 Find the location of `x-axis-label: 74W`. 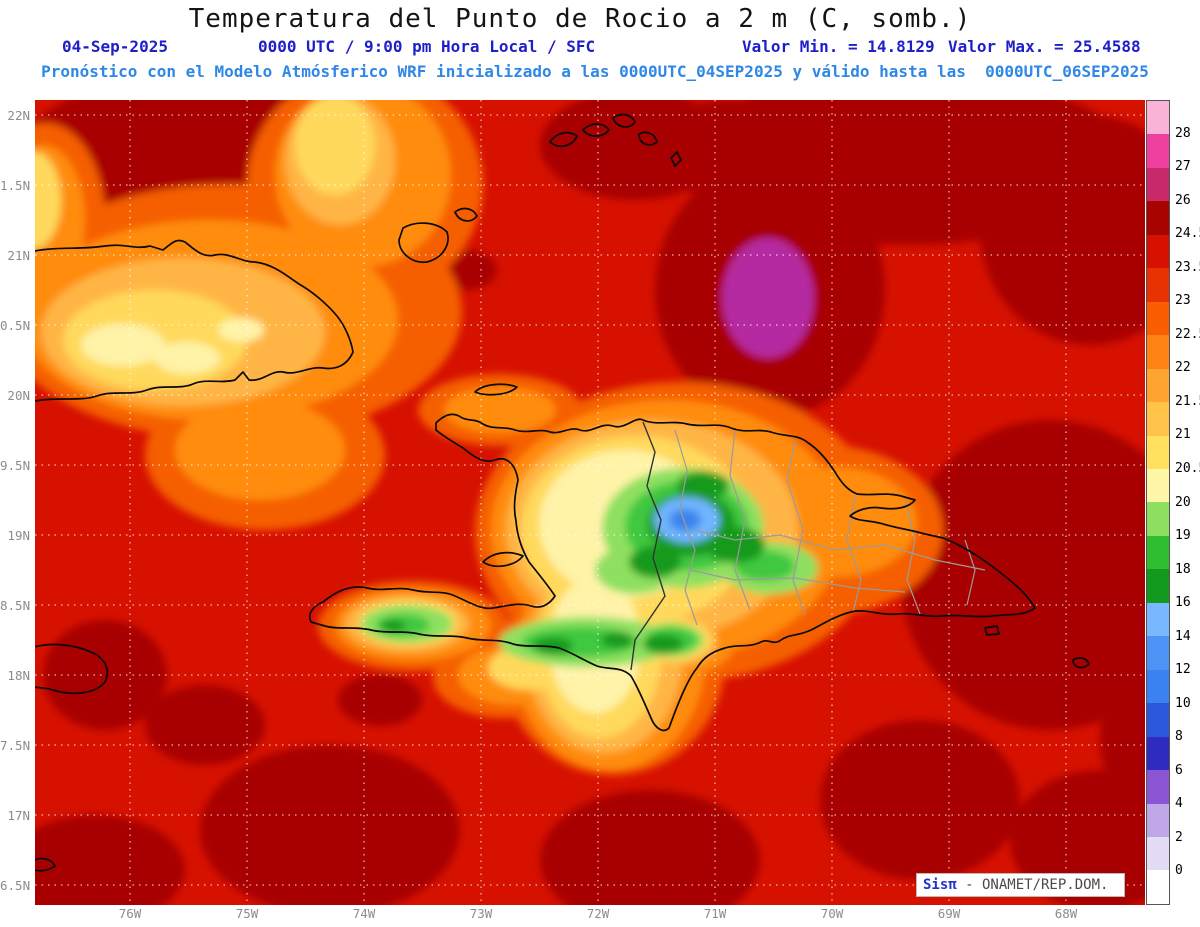

x-axis-label: 74W is located at coordinates (364, 913).